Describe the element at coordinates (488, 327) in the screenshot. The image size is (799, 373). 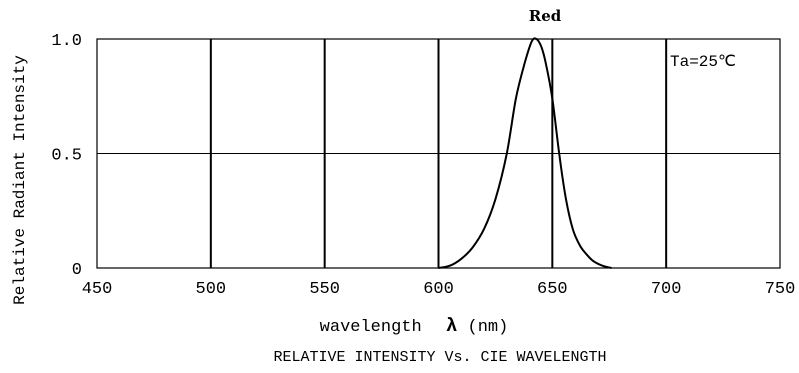
I see `x-axis-unit: (nm)` at that location.